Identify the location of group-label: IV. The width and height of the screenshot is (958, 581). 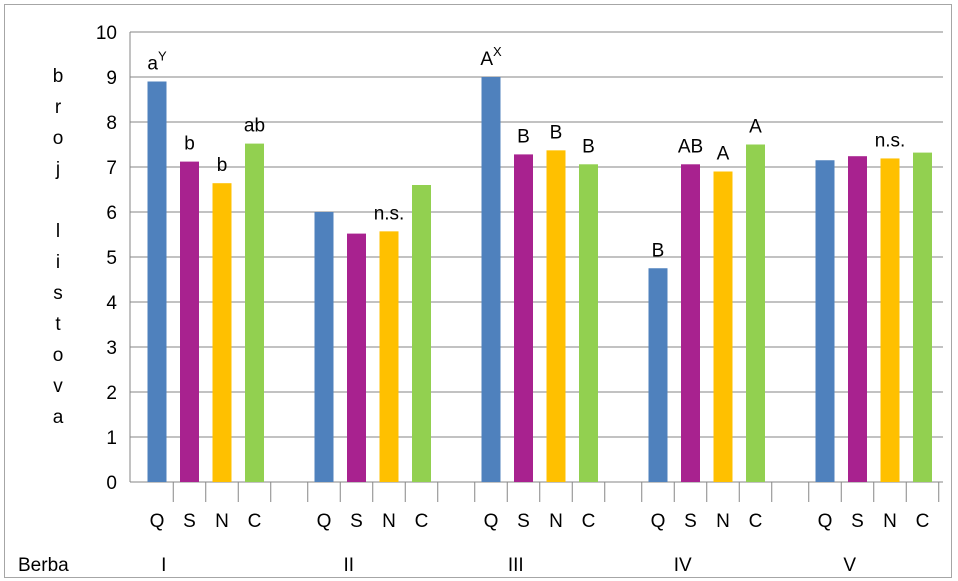
(683, 565).